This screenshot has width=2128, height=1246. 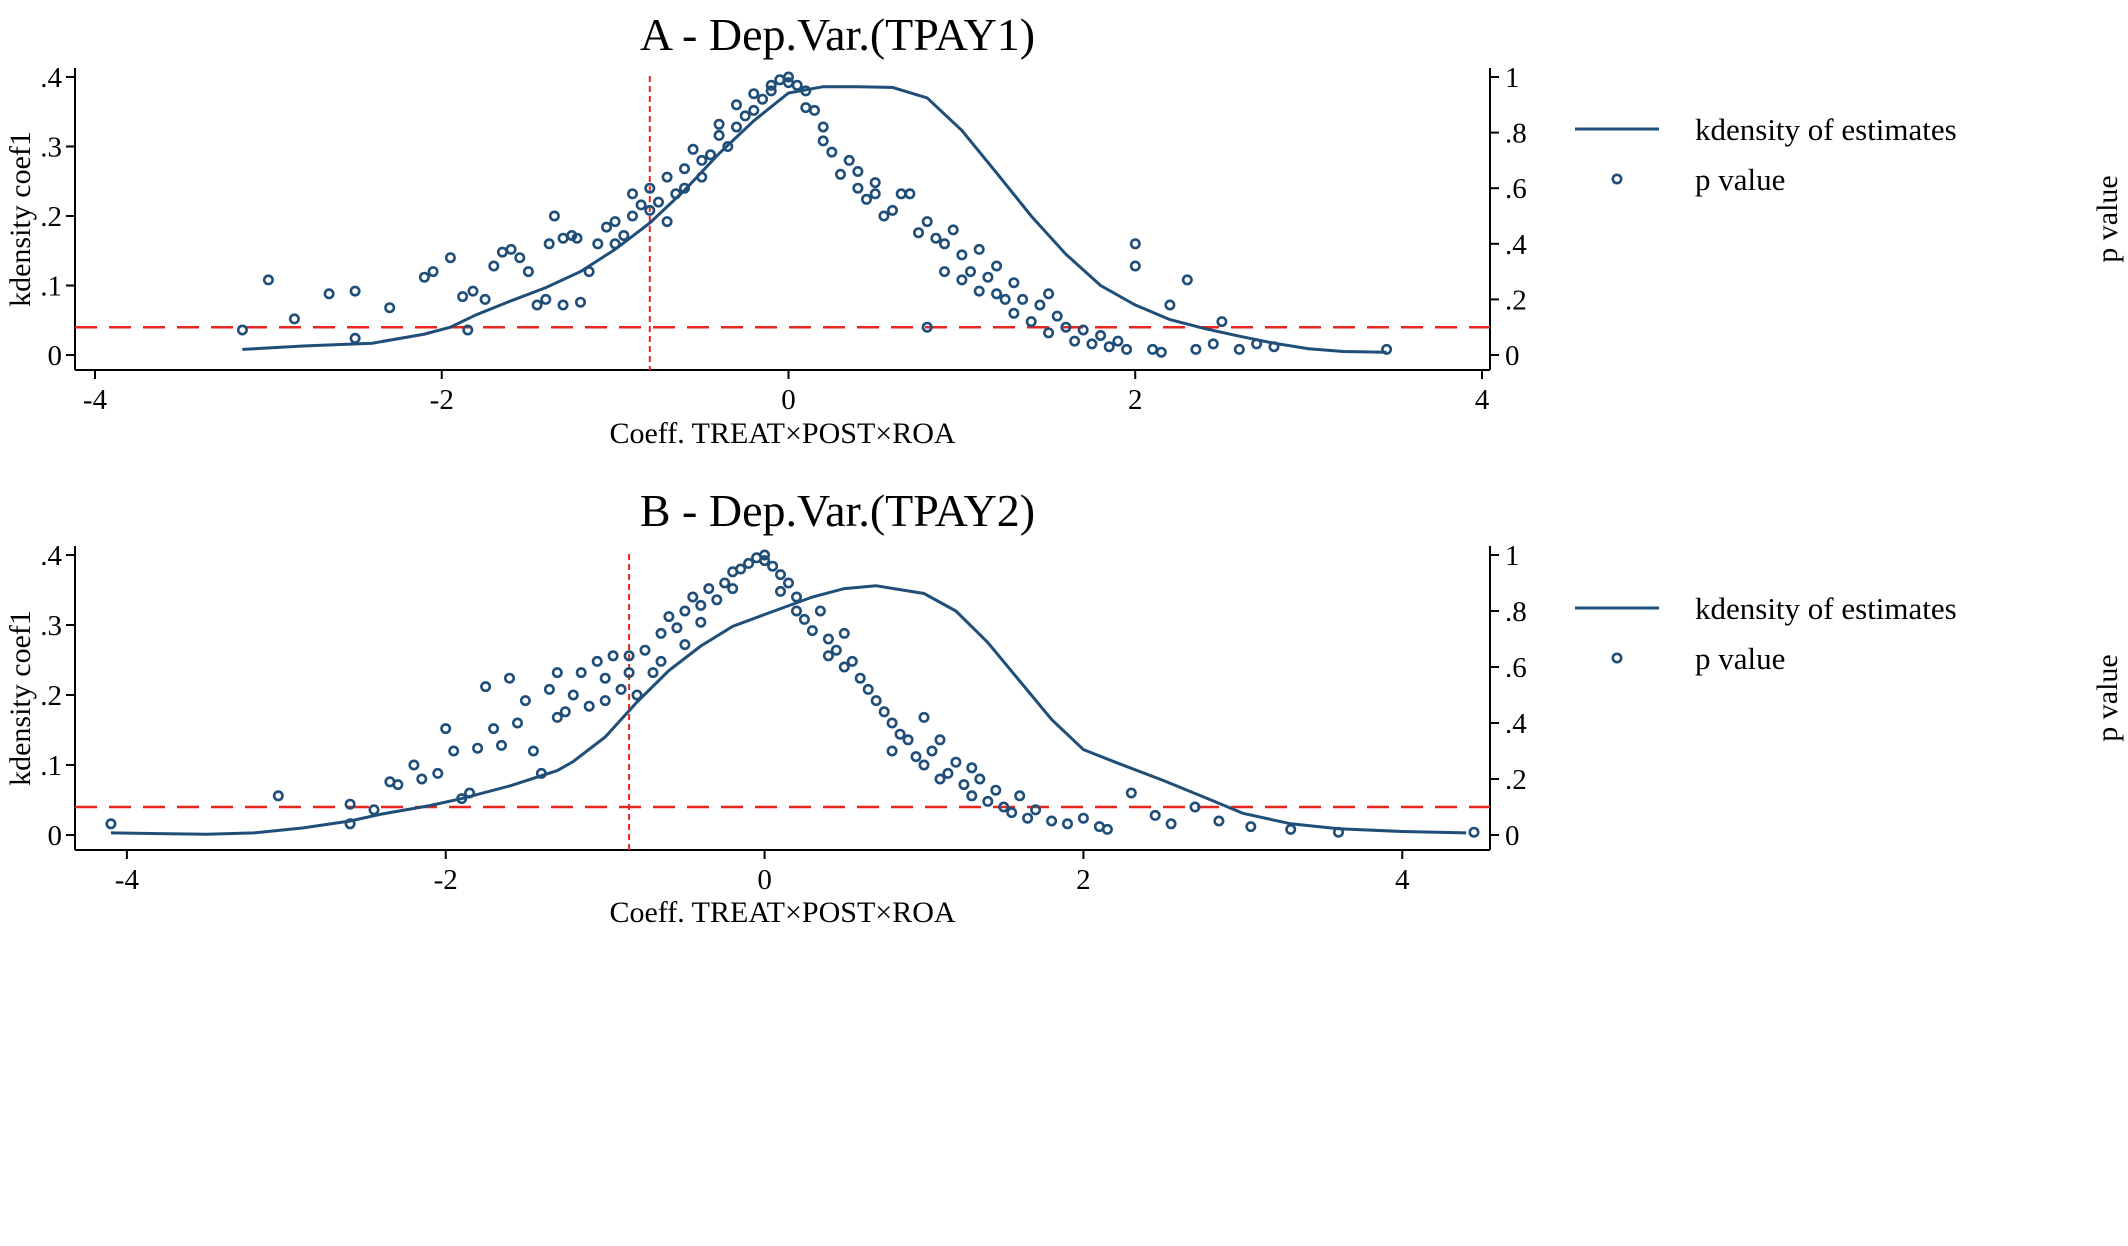 What do you see at coordinates (788, 710) in the screenshot?
I see `kdensity-line` at bounding box center [788, 710].